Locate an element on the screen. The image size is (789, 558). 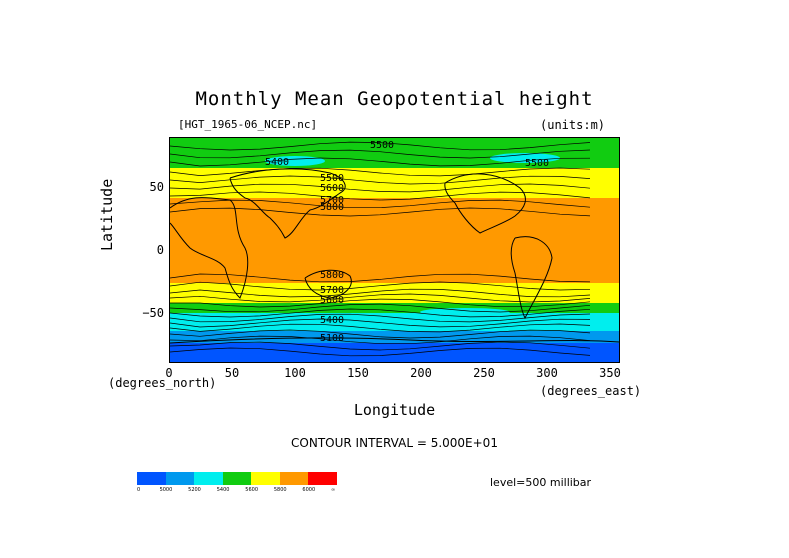
y-tick-minus50: −50 is located at coordinates (153, 313).